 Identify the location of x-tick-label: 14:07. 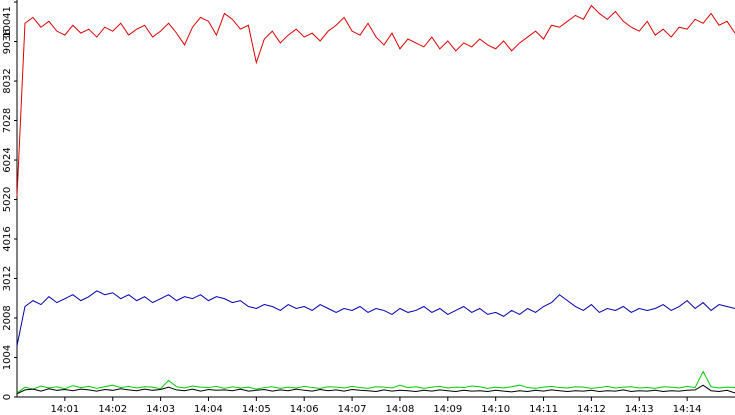
(352, 409).